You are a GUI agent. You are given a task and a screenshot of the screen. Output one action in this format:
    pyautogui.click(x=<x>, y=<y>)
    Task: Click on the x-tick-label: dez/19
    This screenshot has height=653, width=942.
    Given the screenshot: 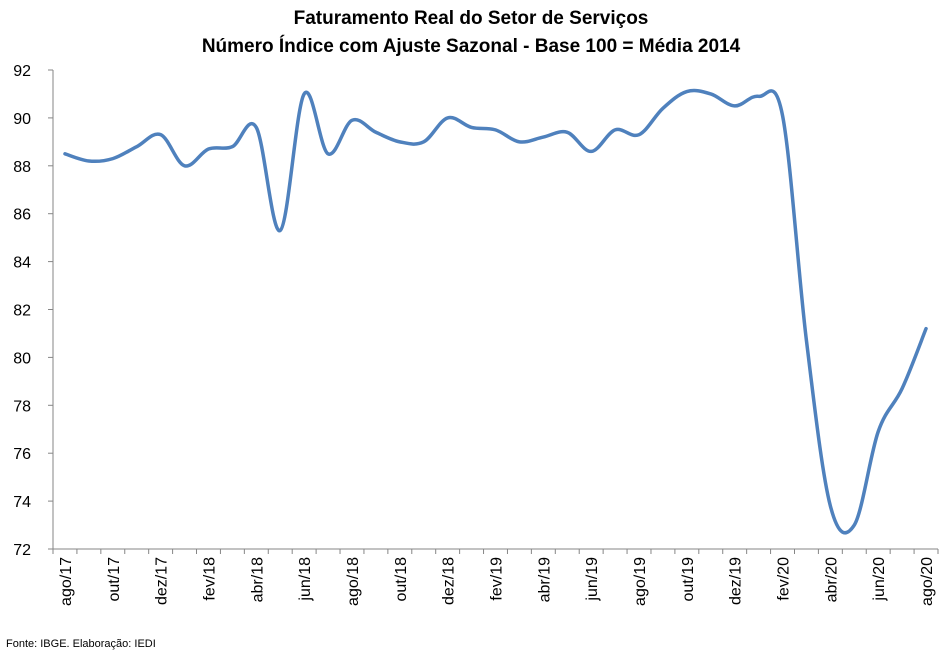 What is the action you would take?
    pyautogui.click(x=736, y=581)
    